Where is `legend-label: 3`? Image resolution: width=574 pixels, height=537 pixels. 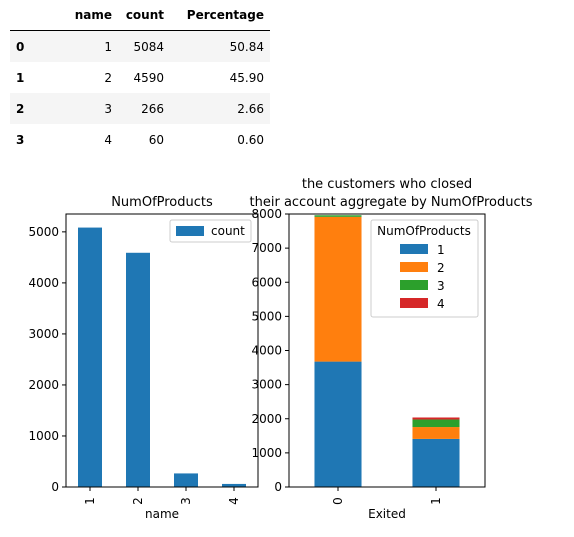
legend-label: 3 is located at coordinates (441, 286).